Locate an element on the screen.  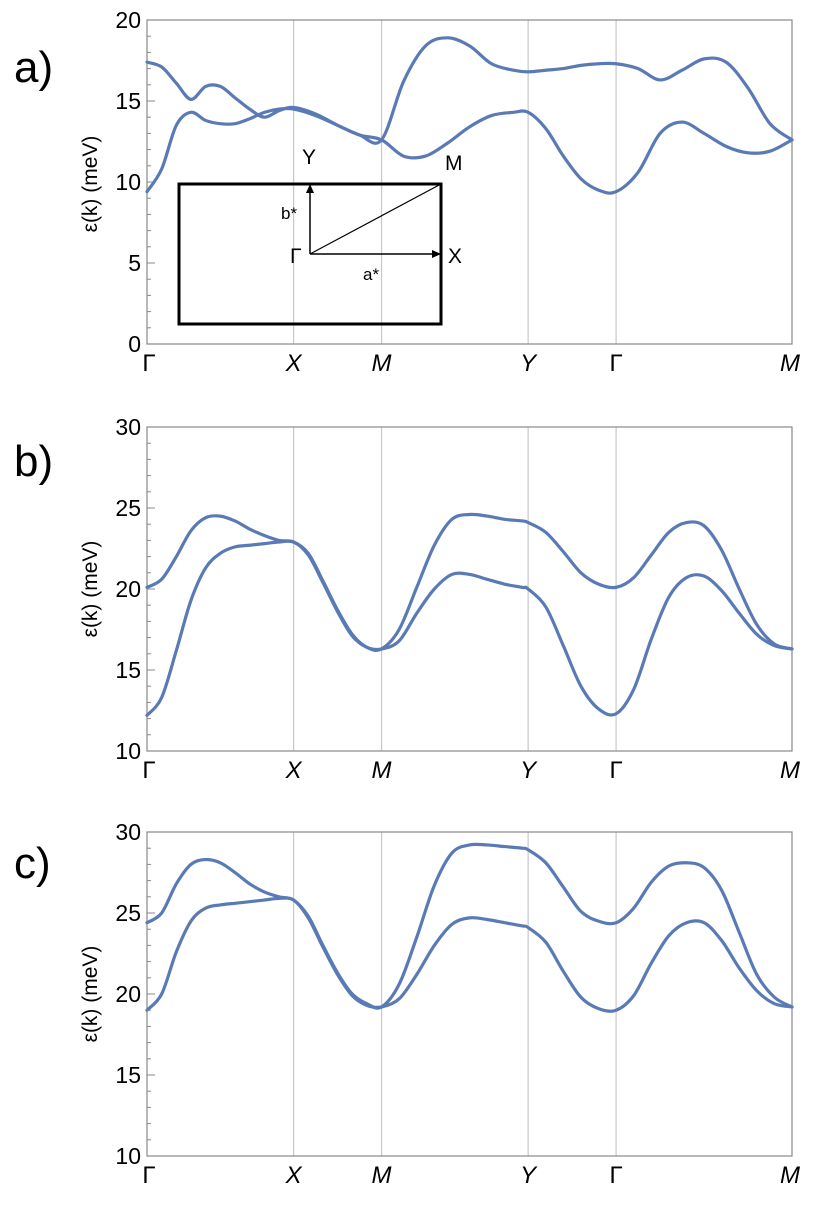
inset-label-a-star: a* is located at coordinates (371, 274).